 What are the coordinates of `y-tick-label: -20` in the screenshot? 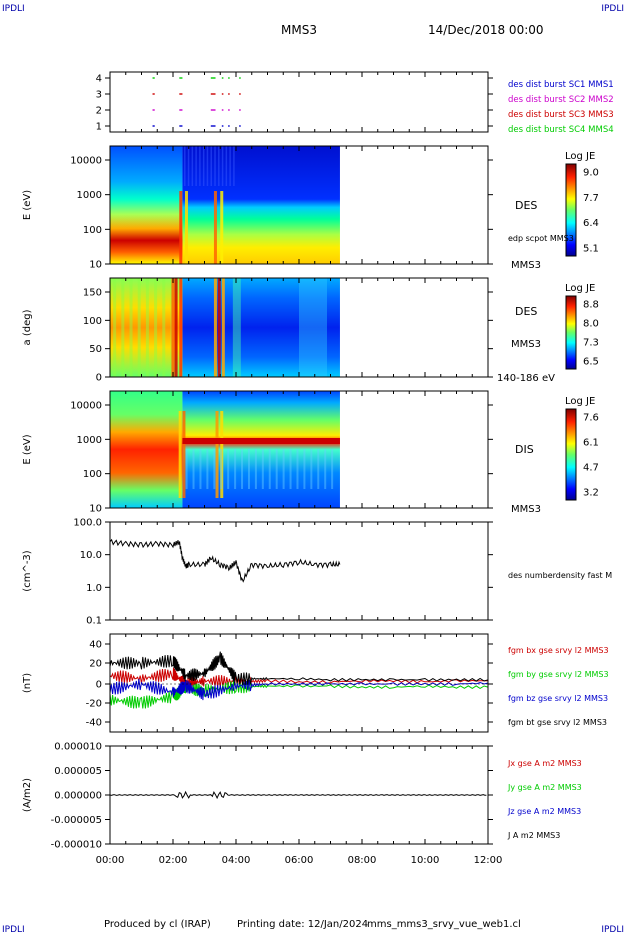 It's located at (94, 704).